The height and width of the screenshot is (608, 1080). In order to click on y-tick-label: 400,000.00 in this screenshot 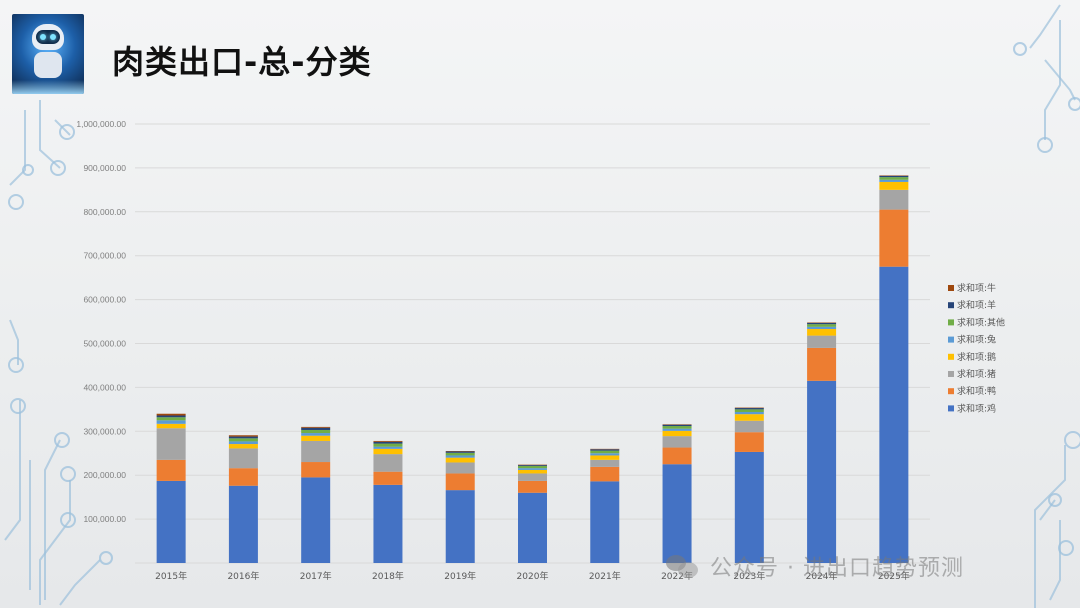, I will do `click(104, 387)`.